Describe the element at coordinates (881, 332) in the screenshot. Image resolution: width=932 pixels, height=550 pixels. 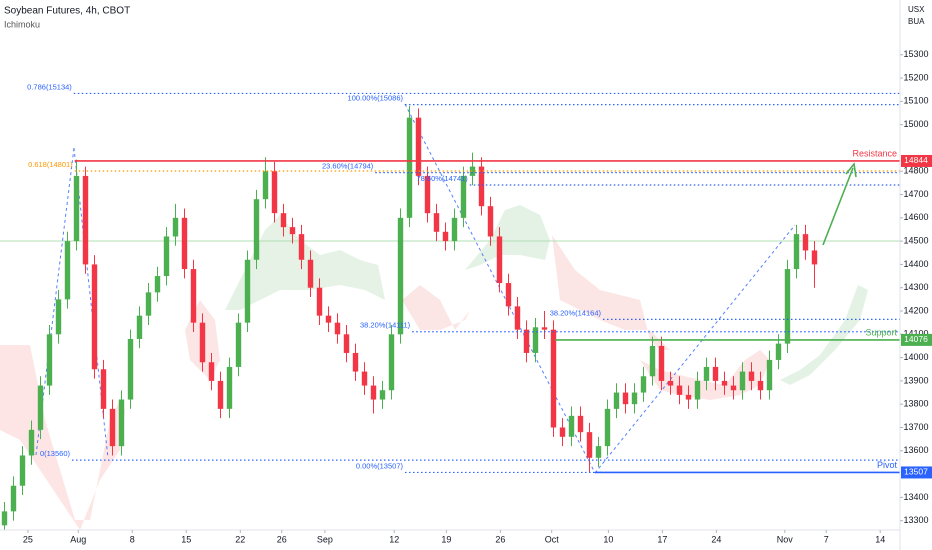
I see `level-name: Support` at that location.